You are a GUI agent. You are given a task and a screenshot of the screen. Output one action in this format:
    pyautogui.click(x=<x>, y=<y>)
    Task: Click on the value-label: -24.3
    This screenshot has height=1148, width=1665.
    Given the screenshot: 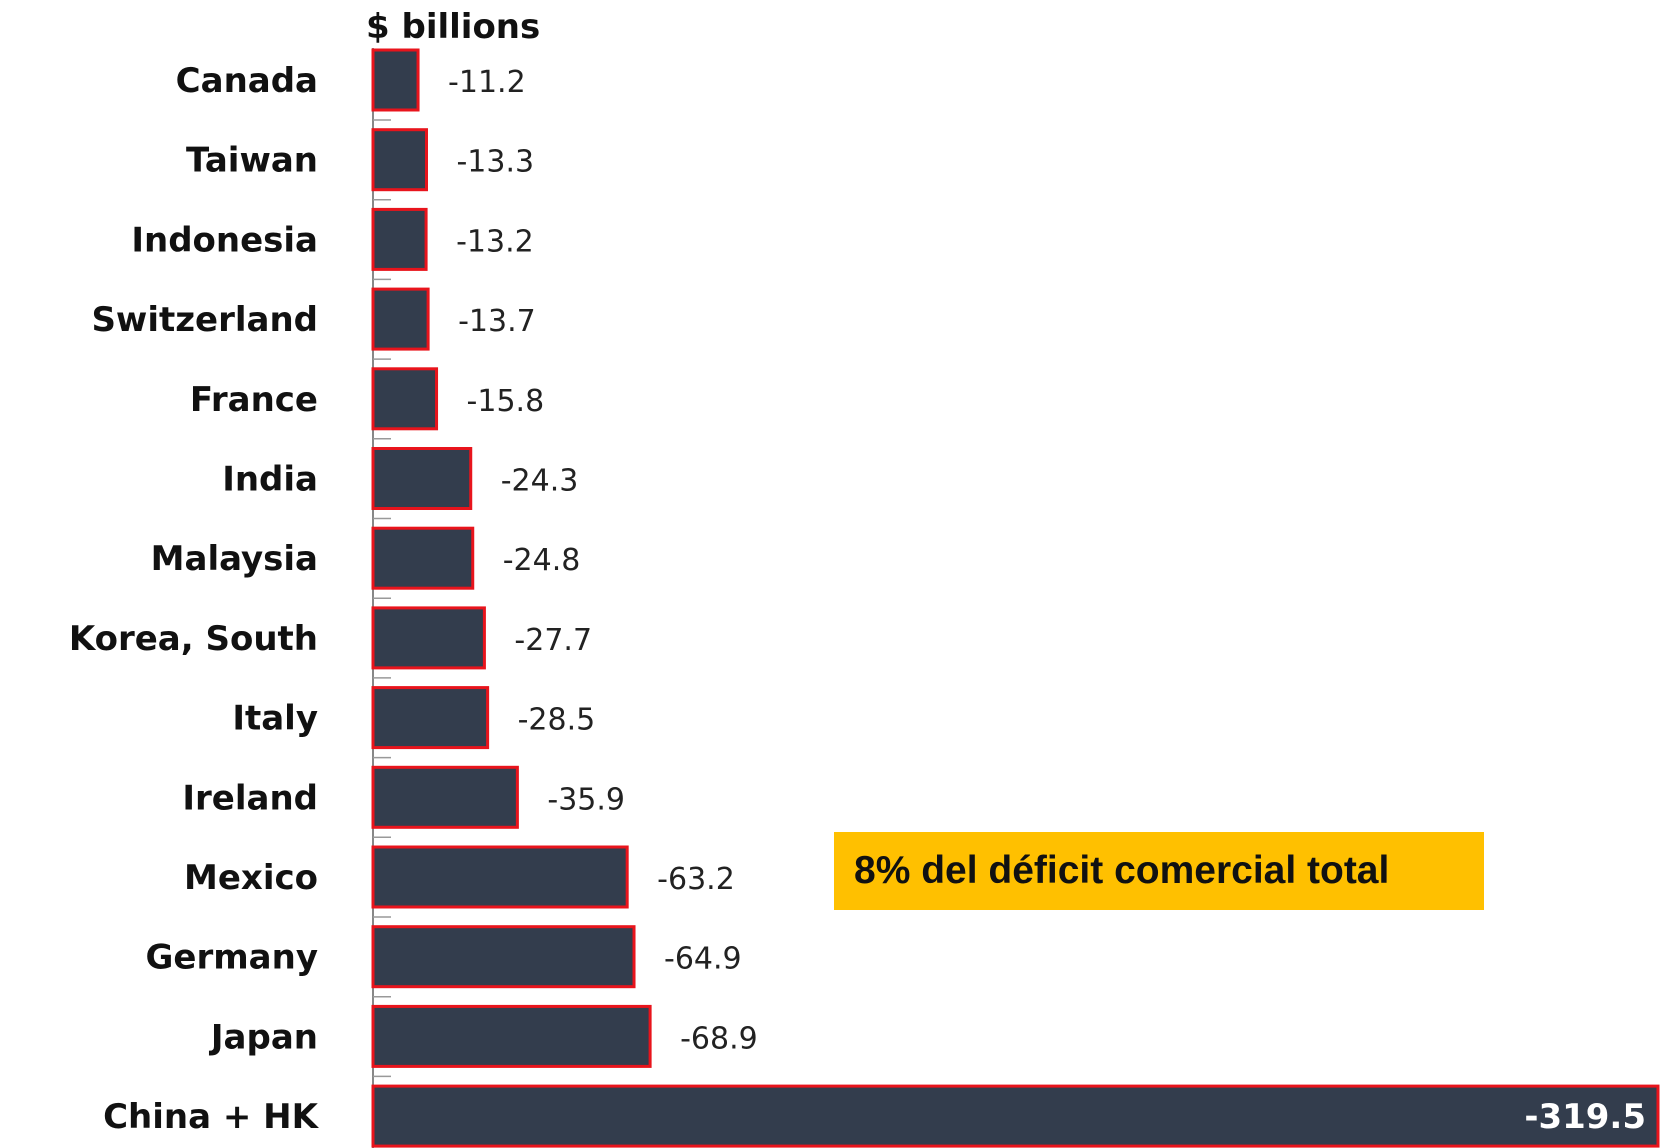 What is the action you would take?
    pyautogui.click(x=540, y=481)
    